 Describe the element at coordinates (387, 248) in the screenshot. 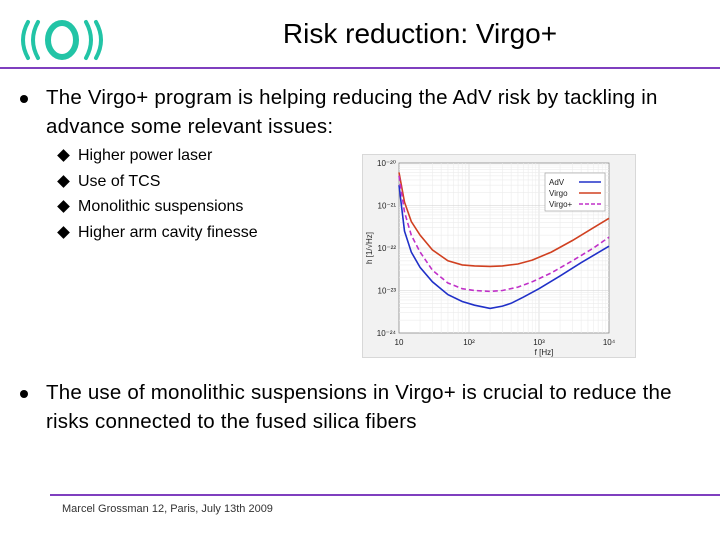

I see `y-tick-label: 10⁻²²` at that location.